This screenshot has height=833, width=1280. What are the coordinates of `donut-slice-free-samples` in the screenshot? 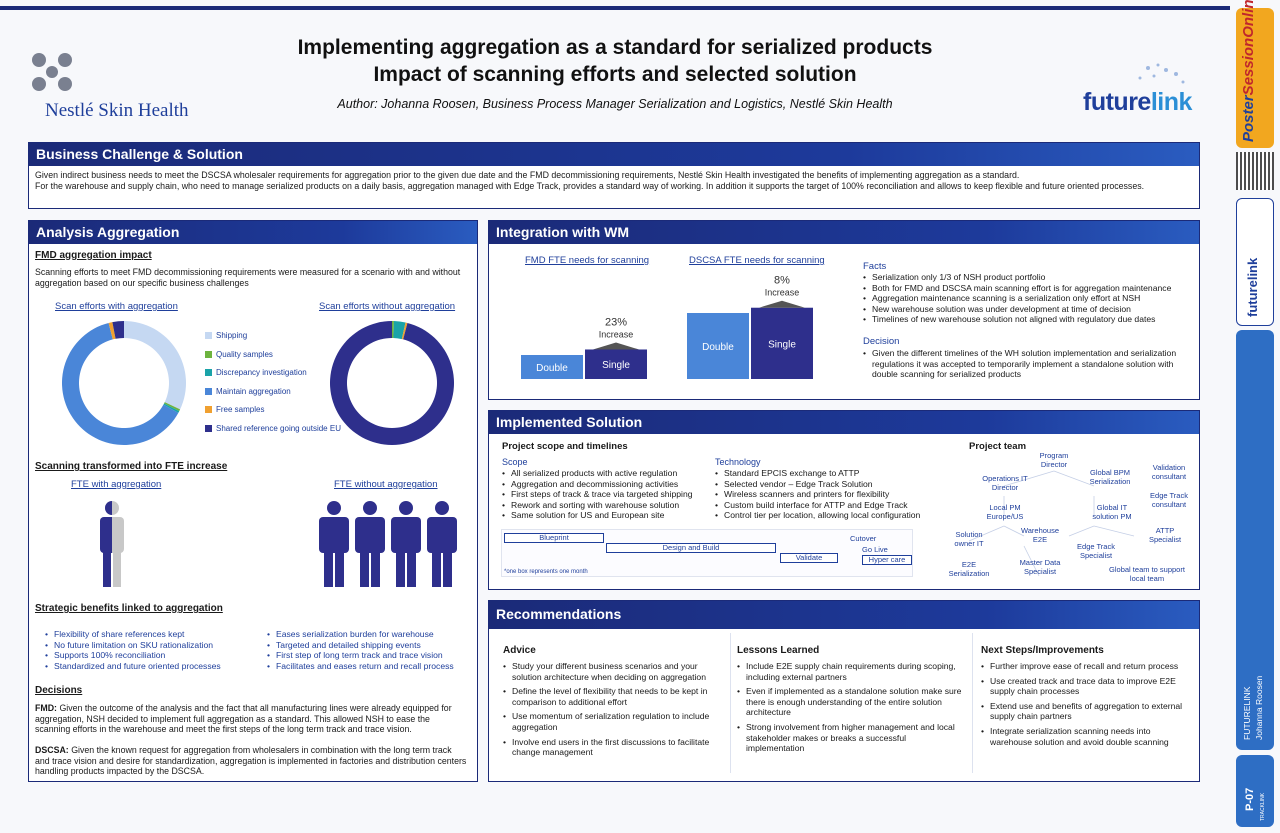 It's located at (404, 331).